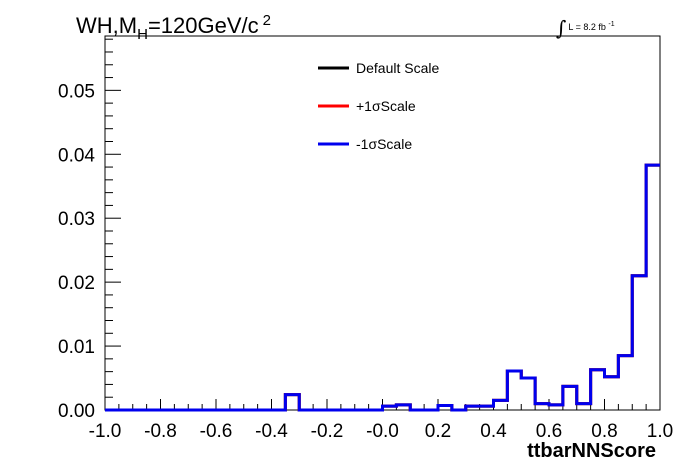  What do you see at coordinates (397, 68) in the screenshot?
I see `legend-label-0: Default Scale` at bounding box center [397, 68].